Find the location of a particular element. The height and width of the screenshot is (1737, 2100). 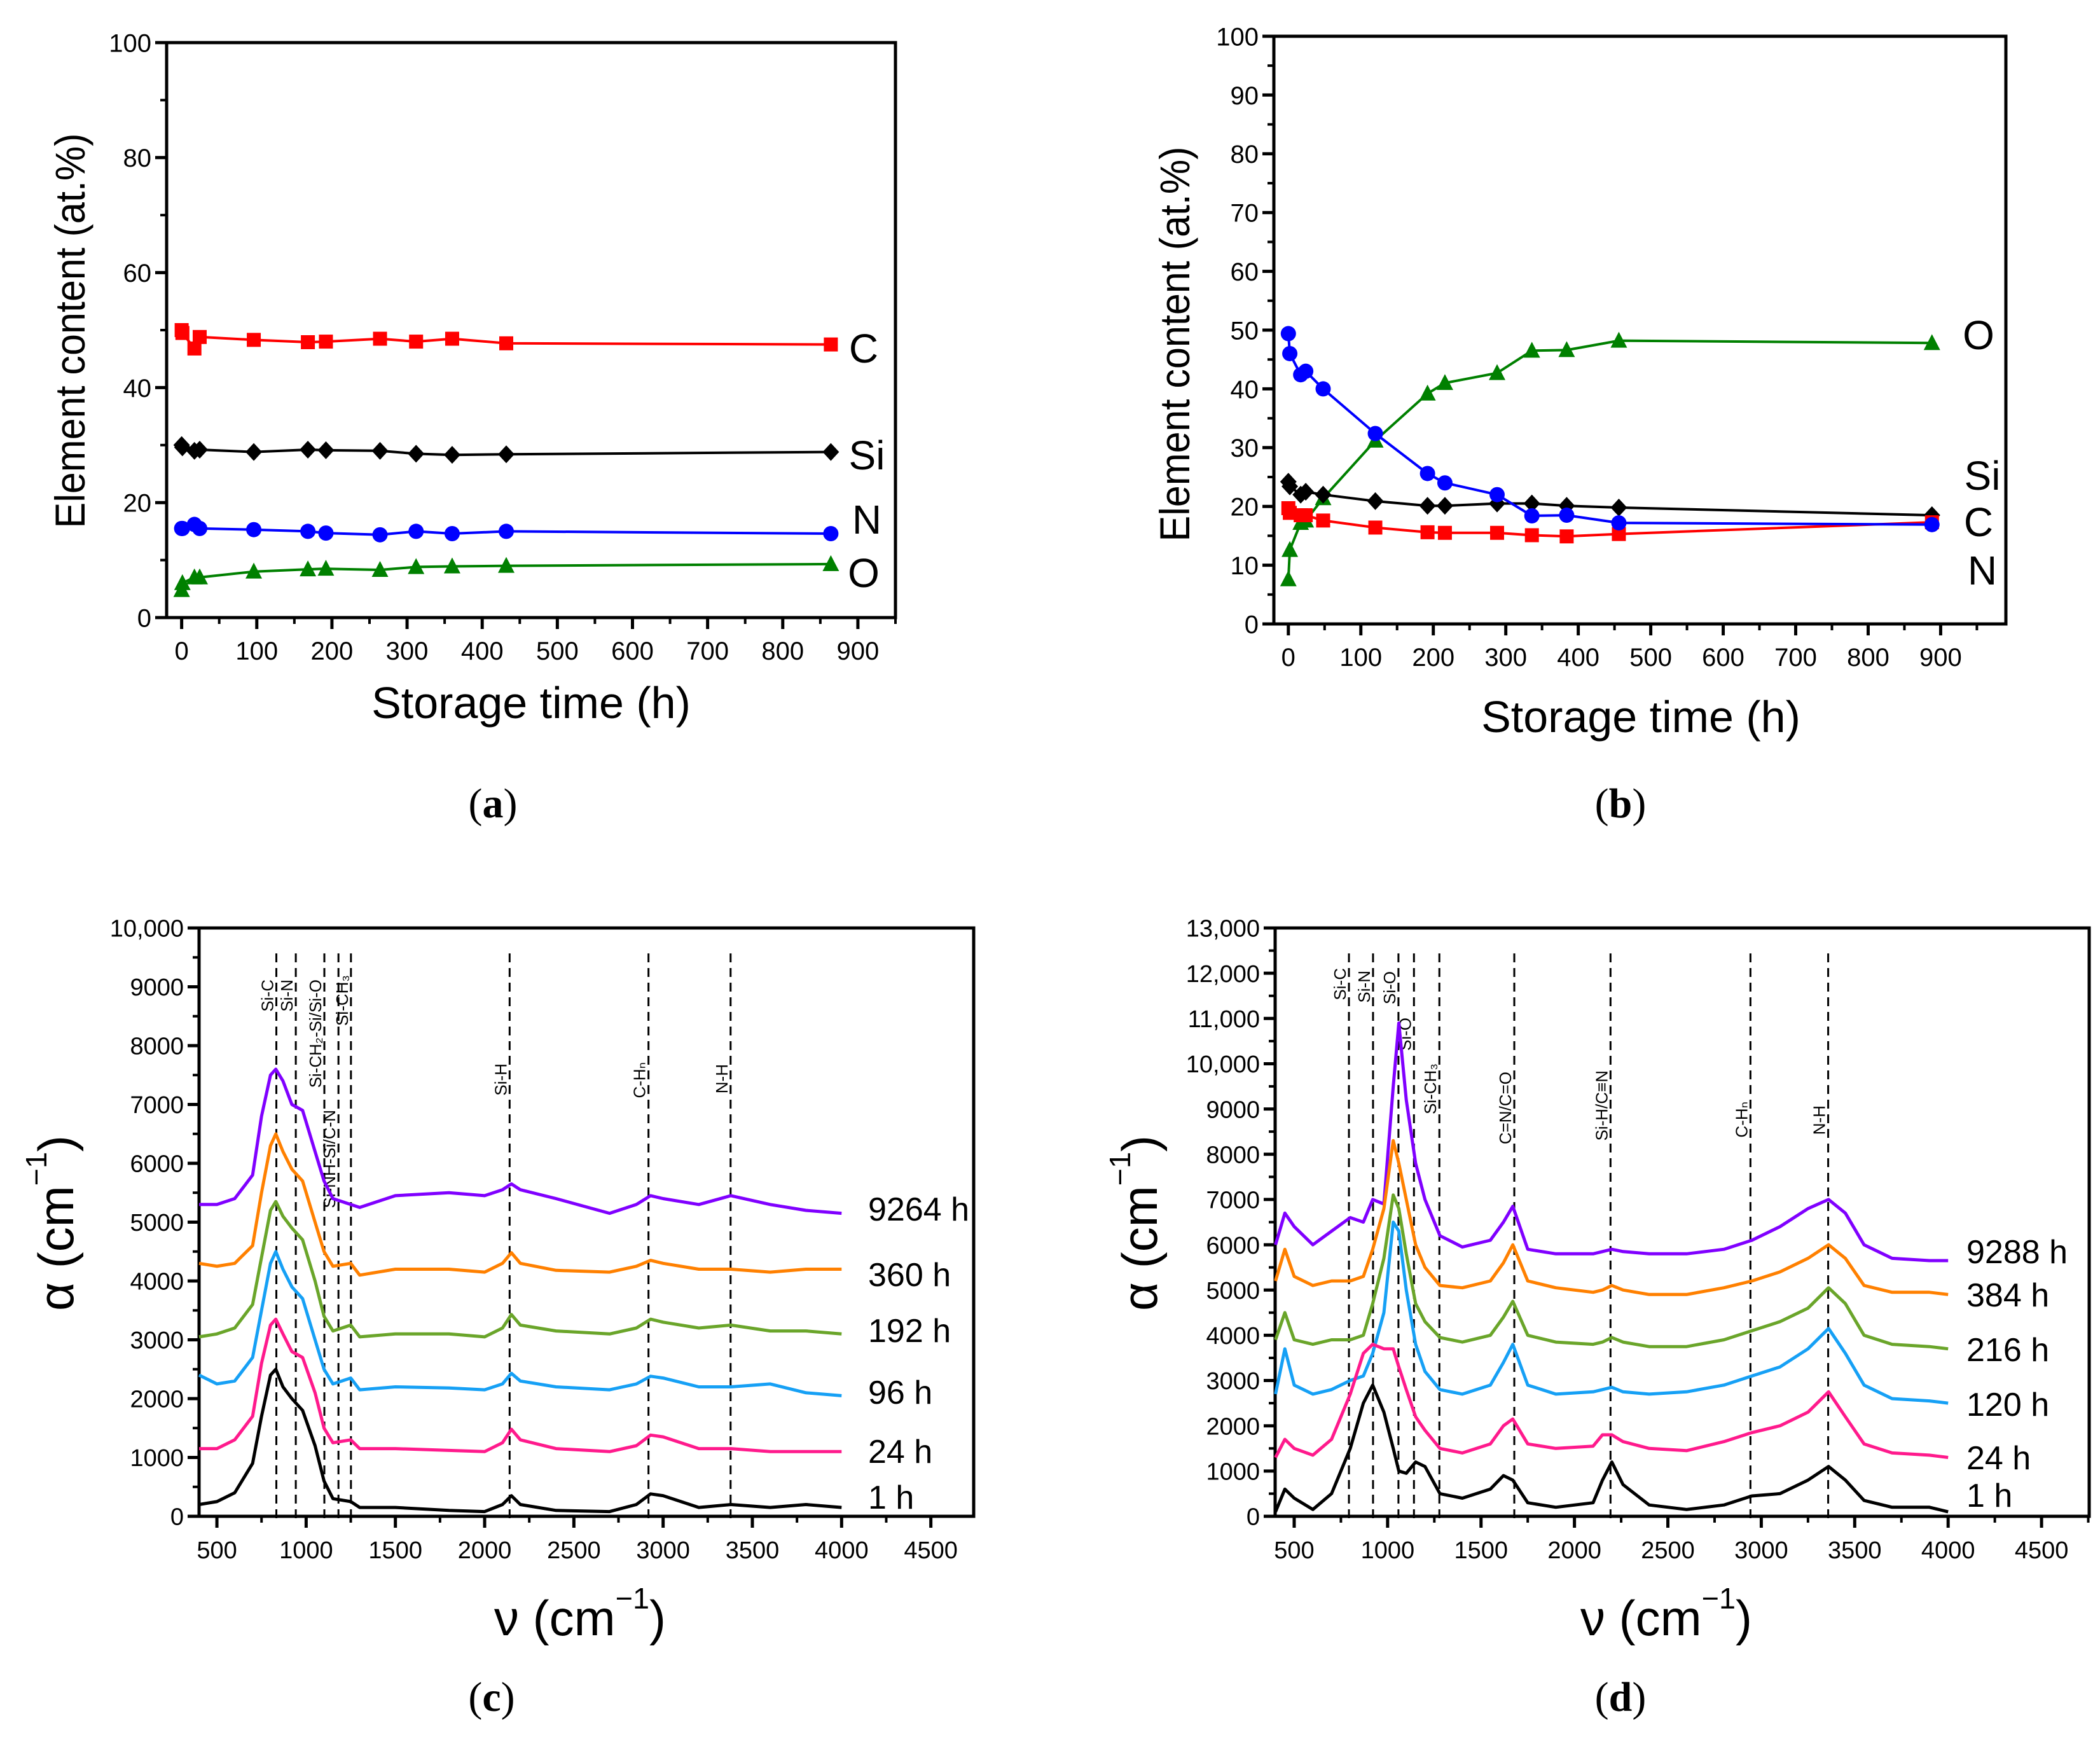

panel-label-part: d is located at coordinates (1621, 1697).